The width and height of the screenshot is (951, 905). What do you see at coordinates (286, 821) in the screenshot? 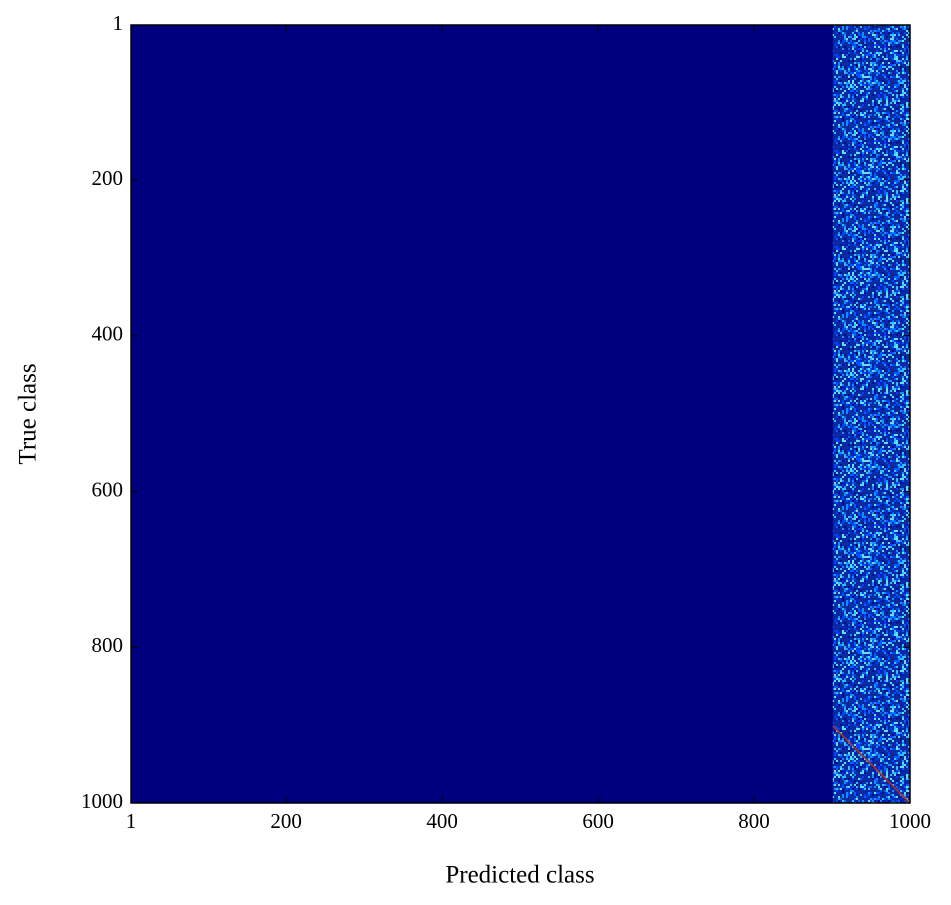
I see `x-tick-label: 200` at bounding box center [286, 821].